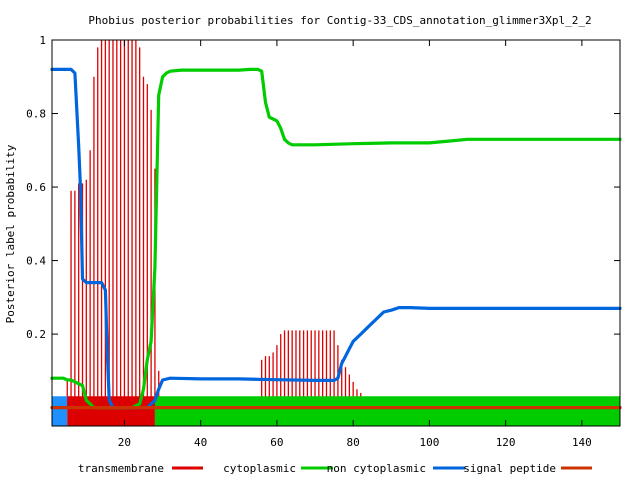 The image size is (640, 480). Describe the element at coordinates (36, 261) in the screenshot. I see `y-tick-label: 0.4` at that location.